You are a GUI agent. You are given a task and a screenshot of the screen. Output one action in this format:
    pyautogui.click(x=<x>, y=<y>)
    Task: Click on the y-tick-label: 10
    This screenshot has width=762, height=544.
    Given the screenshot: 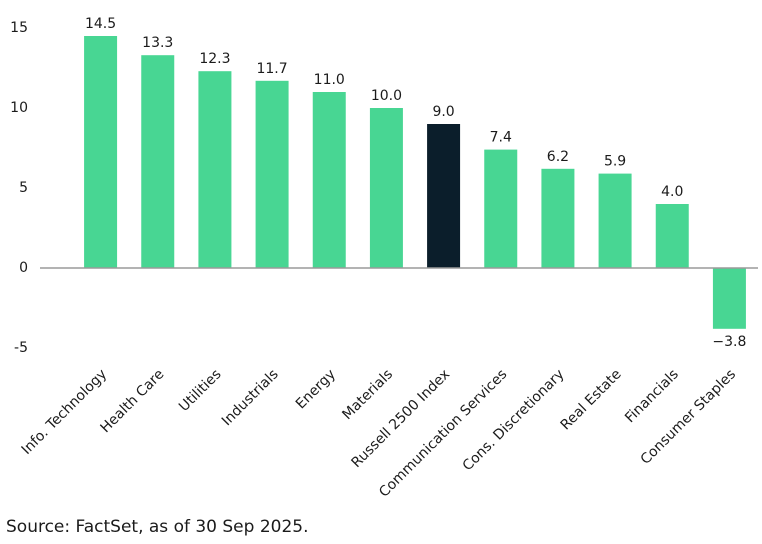 What is the action you would take?
    pyautogui.click(x=19, y=108)
    